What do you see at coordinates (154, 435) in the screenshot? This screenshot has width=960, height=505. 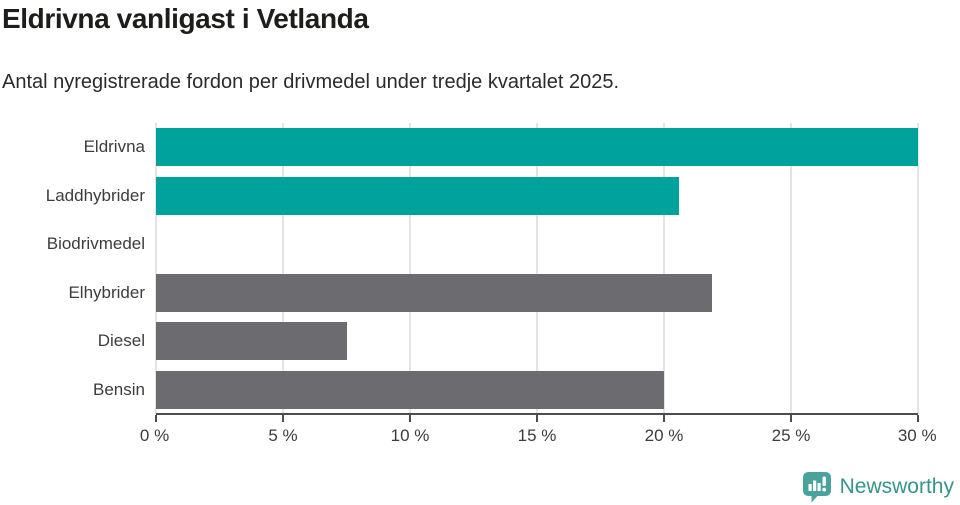 I see `tick-label: 0 %` at bounding box center [154, 435].